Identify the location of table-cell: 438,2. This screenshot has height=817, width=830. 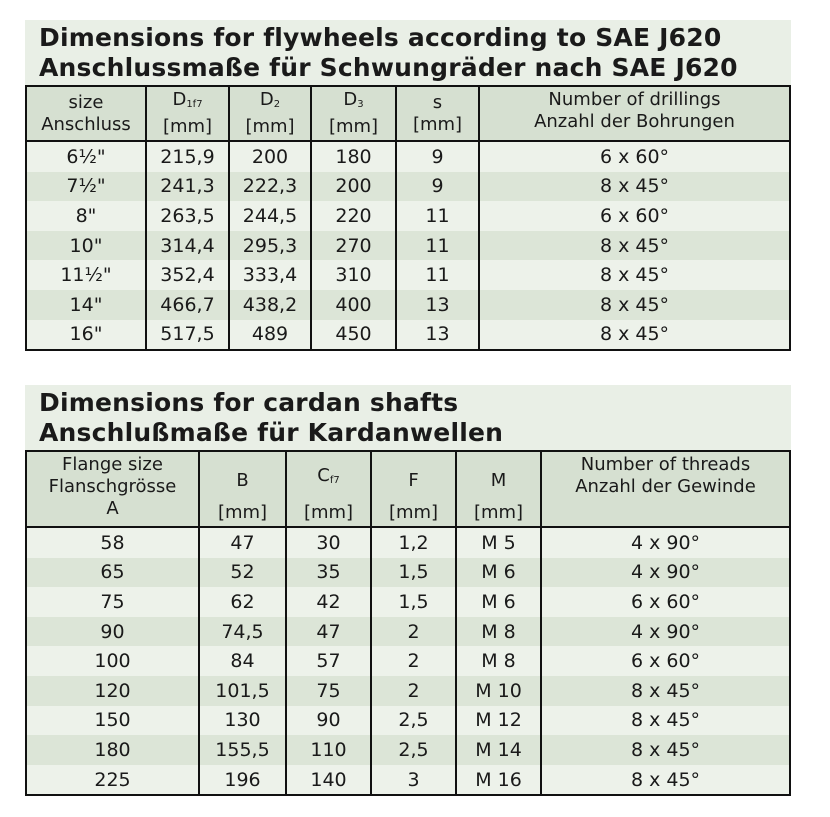
(269, 304).